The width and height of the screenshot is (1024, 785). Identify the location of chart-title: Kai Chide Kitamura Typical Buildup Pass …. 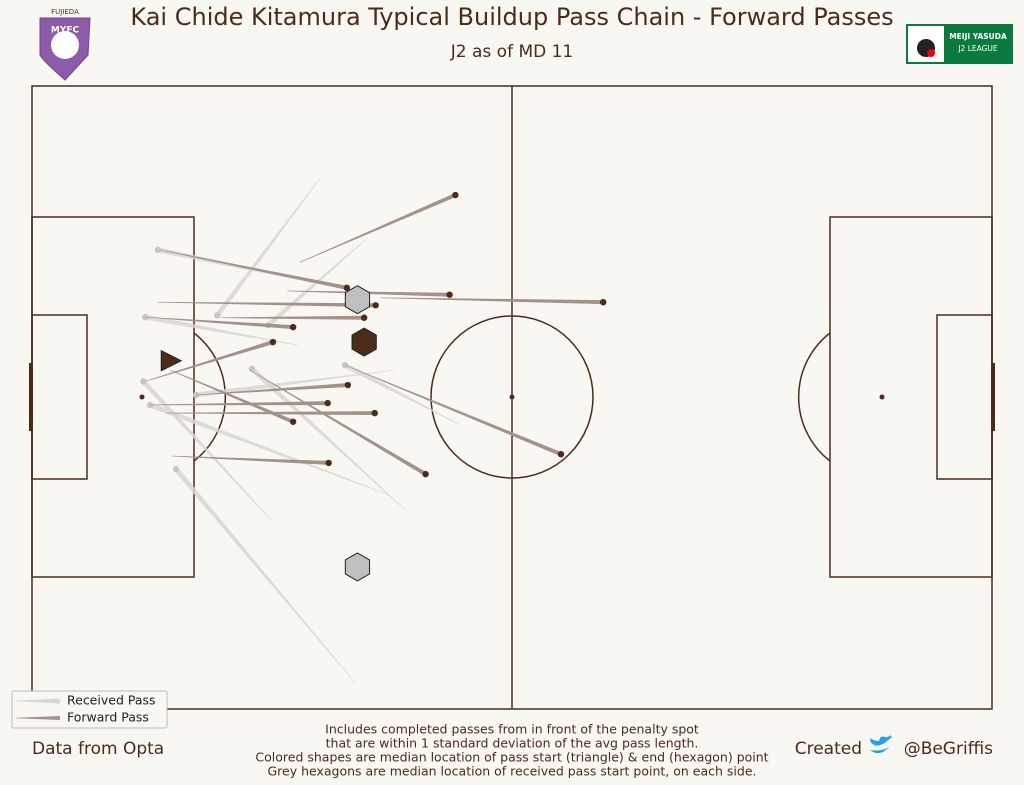
(511, 17).